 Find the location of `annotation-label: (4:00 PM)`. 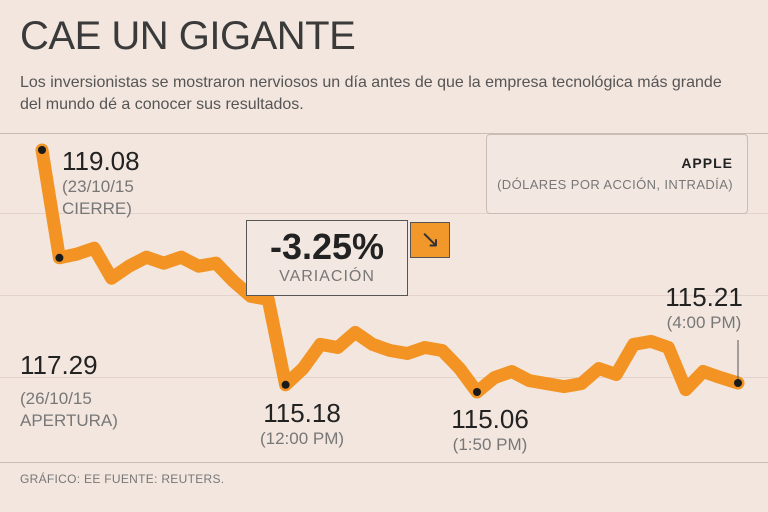

annotation-label: (4:00 PM) is located at coordinates (704, 322).